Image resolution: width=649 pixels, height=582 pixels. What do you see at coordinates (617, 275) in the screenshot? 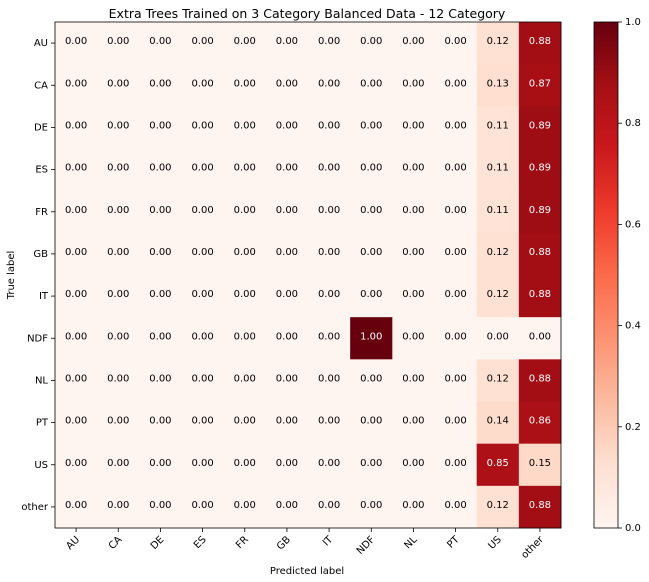
I see `colorbar: 0.0 0.2 0.4 0.6 0.8 1.0` at bounding box center [617, 275].